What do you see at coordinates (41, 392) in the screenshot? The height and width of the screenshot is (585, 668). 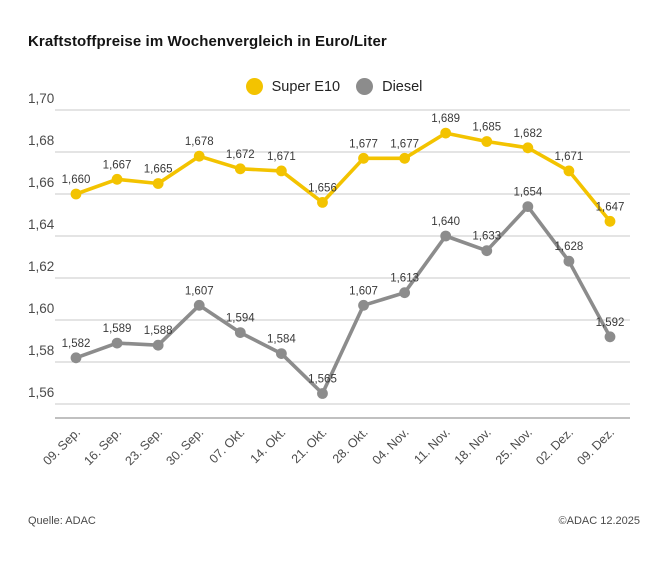 I see `y-tick-label: 1,56` at bounding box center [41, 392].